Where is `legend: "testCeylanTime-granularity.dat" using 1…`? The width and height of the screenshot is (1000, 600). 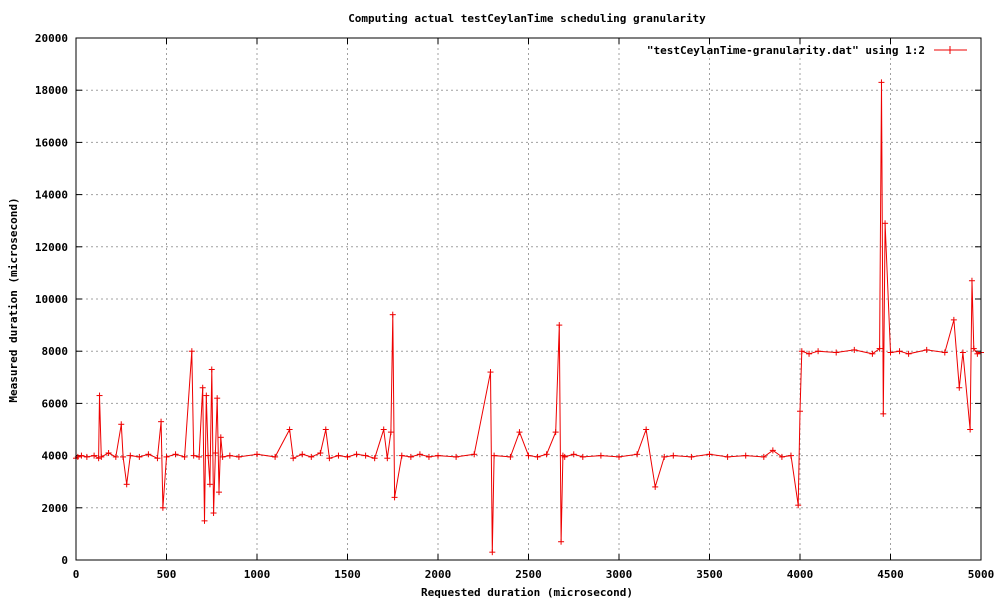 legend: "testCeylanTime-granularity.dat" using 1… is located at coordinates (807, 50).